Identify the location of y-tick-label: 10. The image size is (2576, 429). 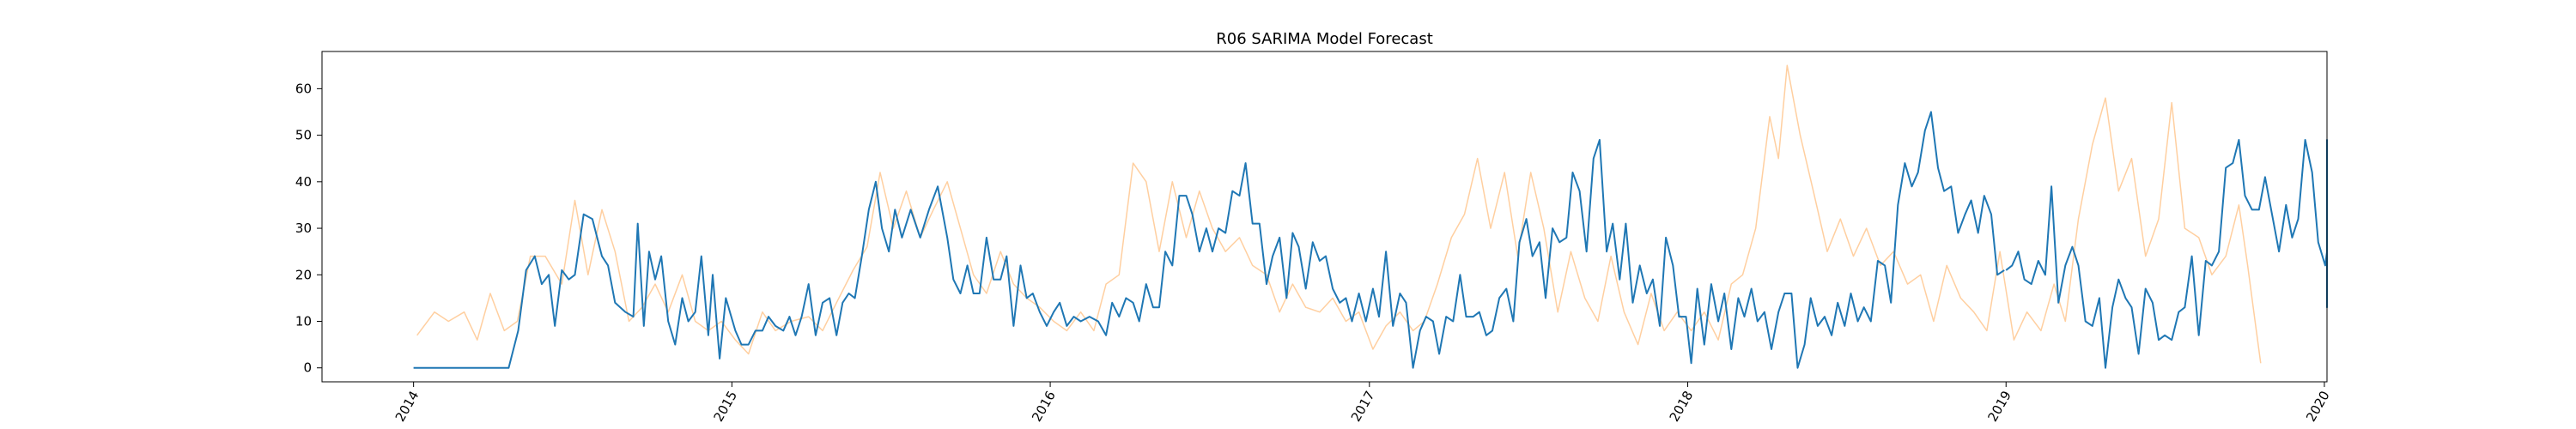
(303, 321).